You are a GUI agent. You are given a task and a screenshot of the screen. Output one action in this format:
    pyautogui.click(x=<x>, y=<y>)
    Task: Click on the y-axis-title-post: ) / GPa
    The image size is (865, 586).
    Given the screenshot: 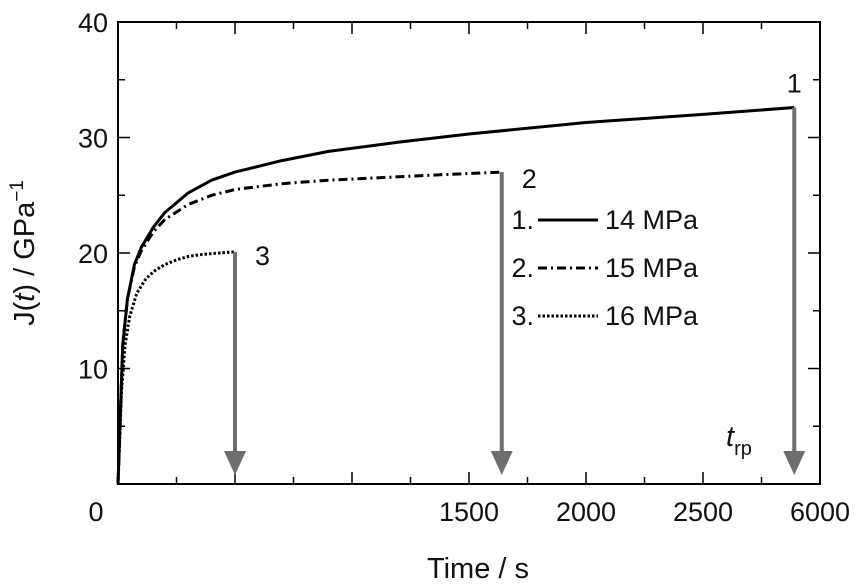 What is the action you would take?
    pyautogui.click(x=25, y=247)
    